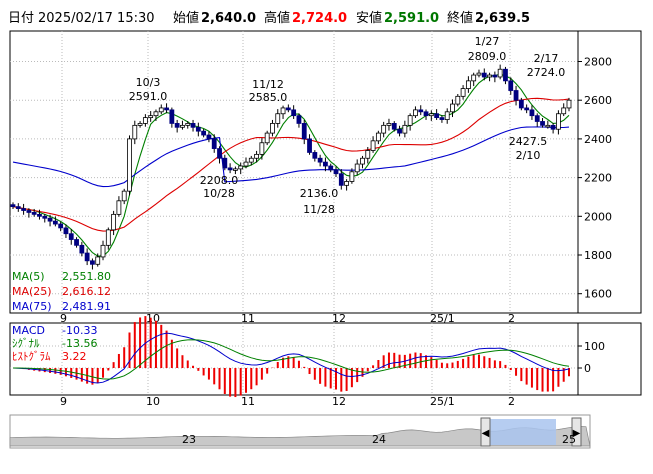 The width and height of the screenshot is (653, 474). What do you see at coordinates (219, 180) in the screenshot?
I see `annotation-line1: 2208.0` at bounding box center [219, 180].